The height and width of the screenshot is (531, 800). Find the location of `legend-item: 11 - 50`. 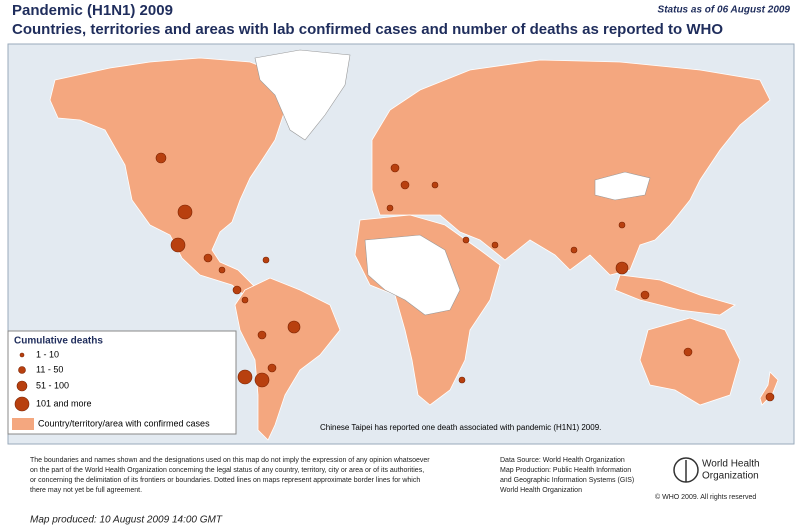

legend-item: 11 - 50 is located at coordinates (49, 369).